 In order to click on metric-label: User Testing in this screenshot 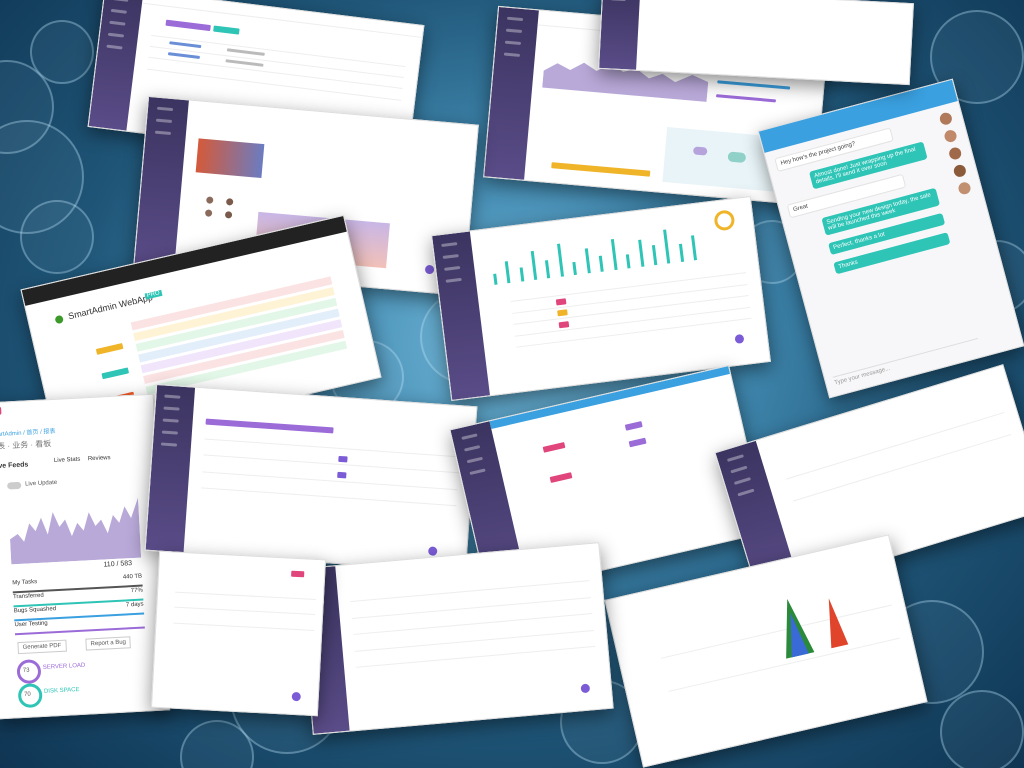, I will do `click(31, 624)`.